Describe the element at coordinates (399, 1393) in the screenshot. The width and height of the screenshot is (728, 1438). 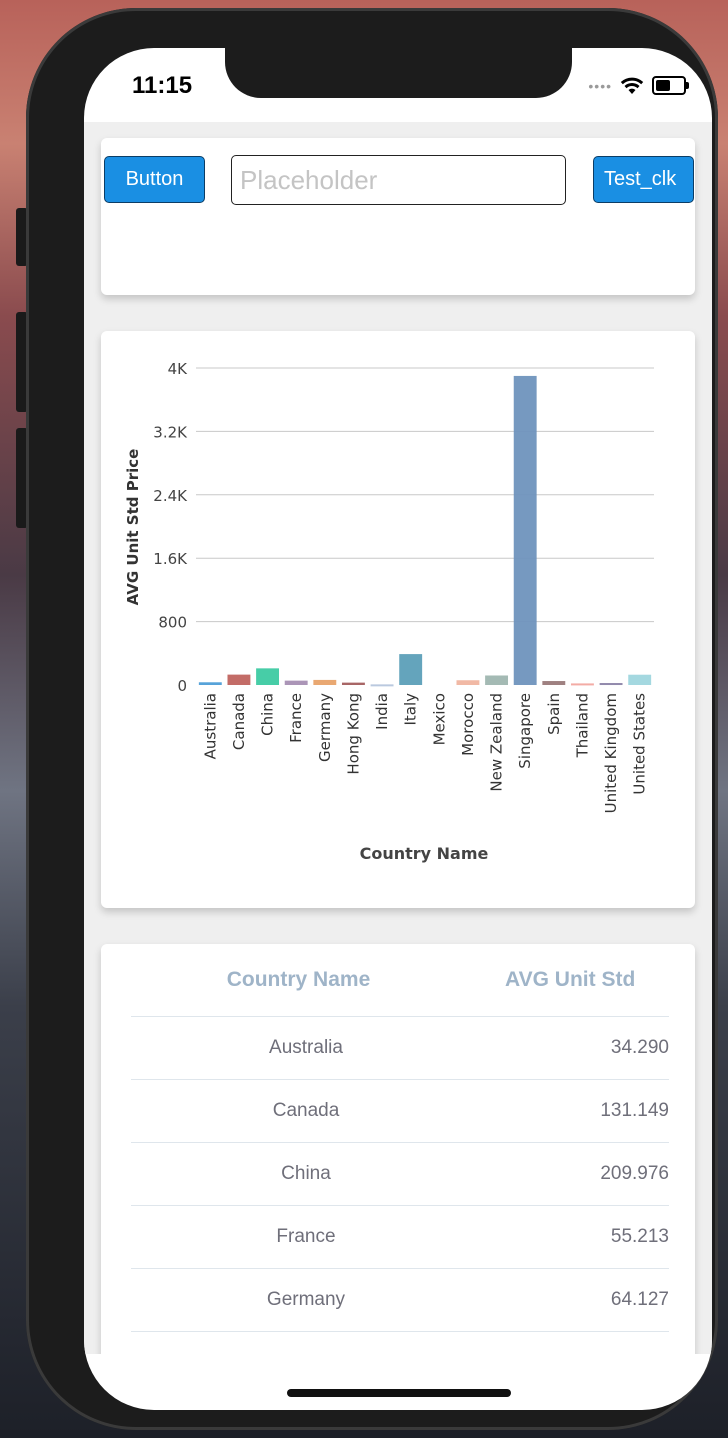
I see `home-indicator` at that location.